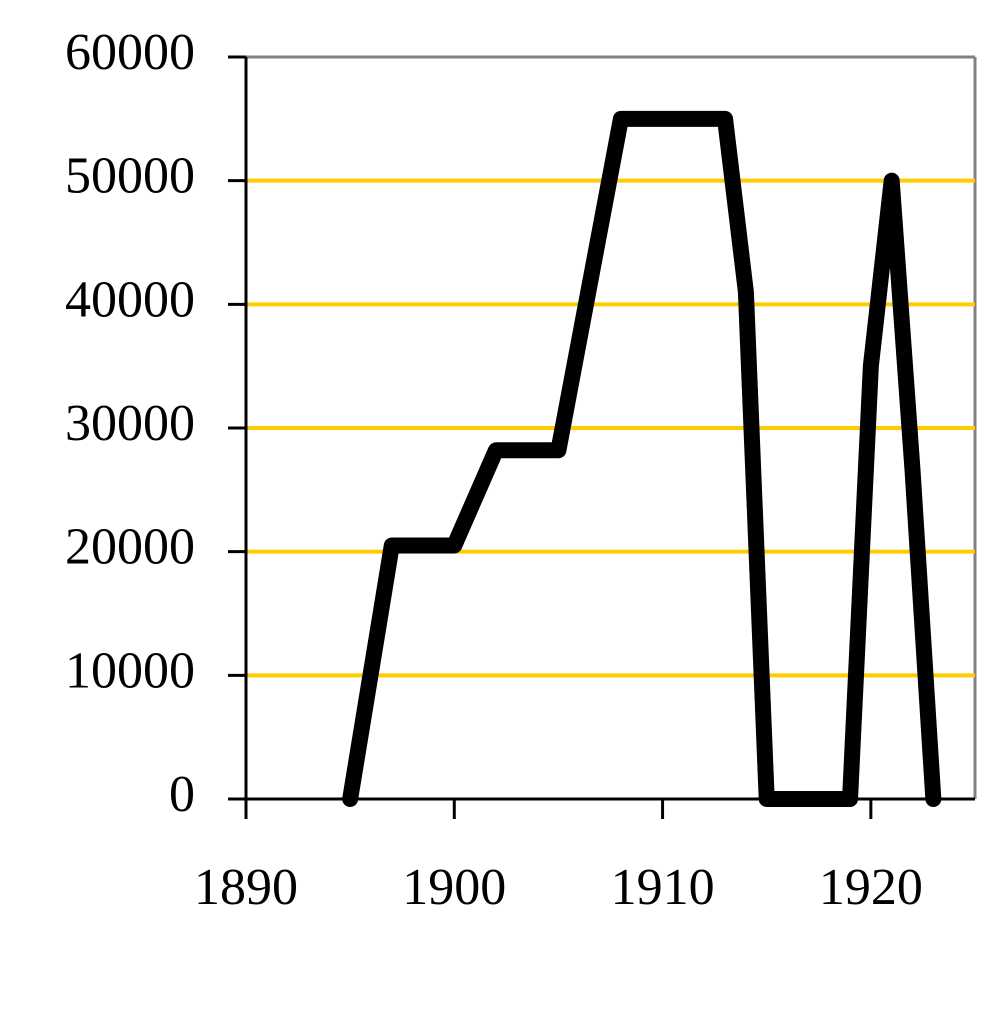  I want to click on x-tick-label: 1900, so click(454, 887).